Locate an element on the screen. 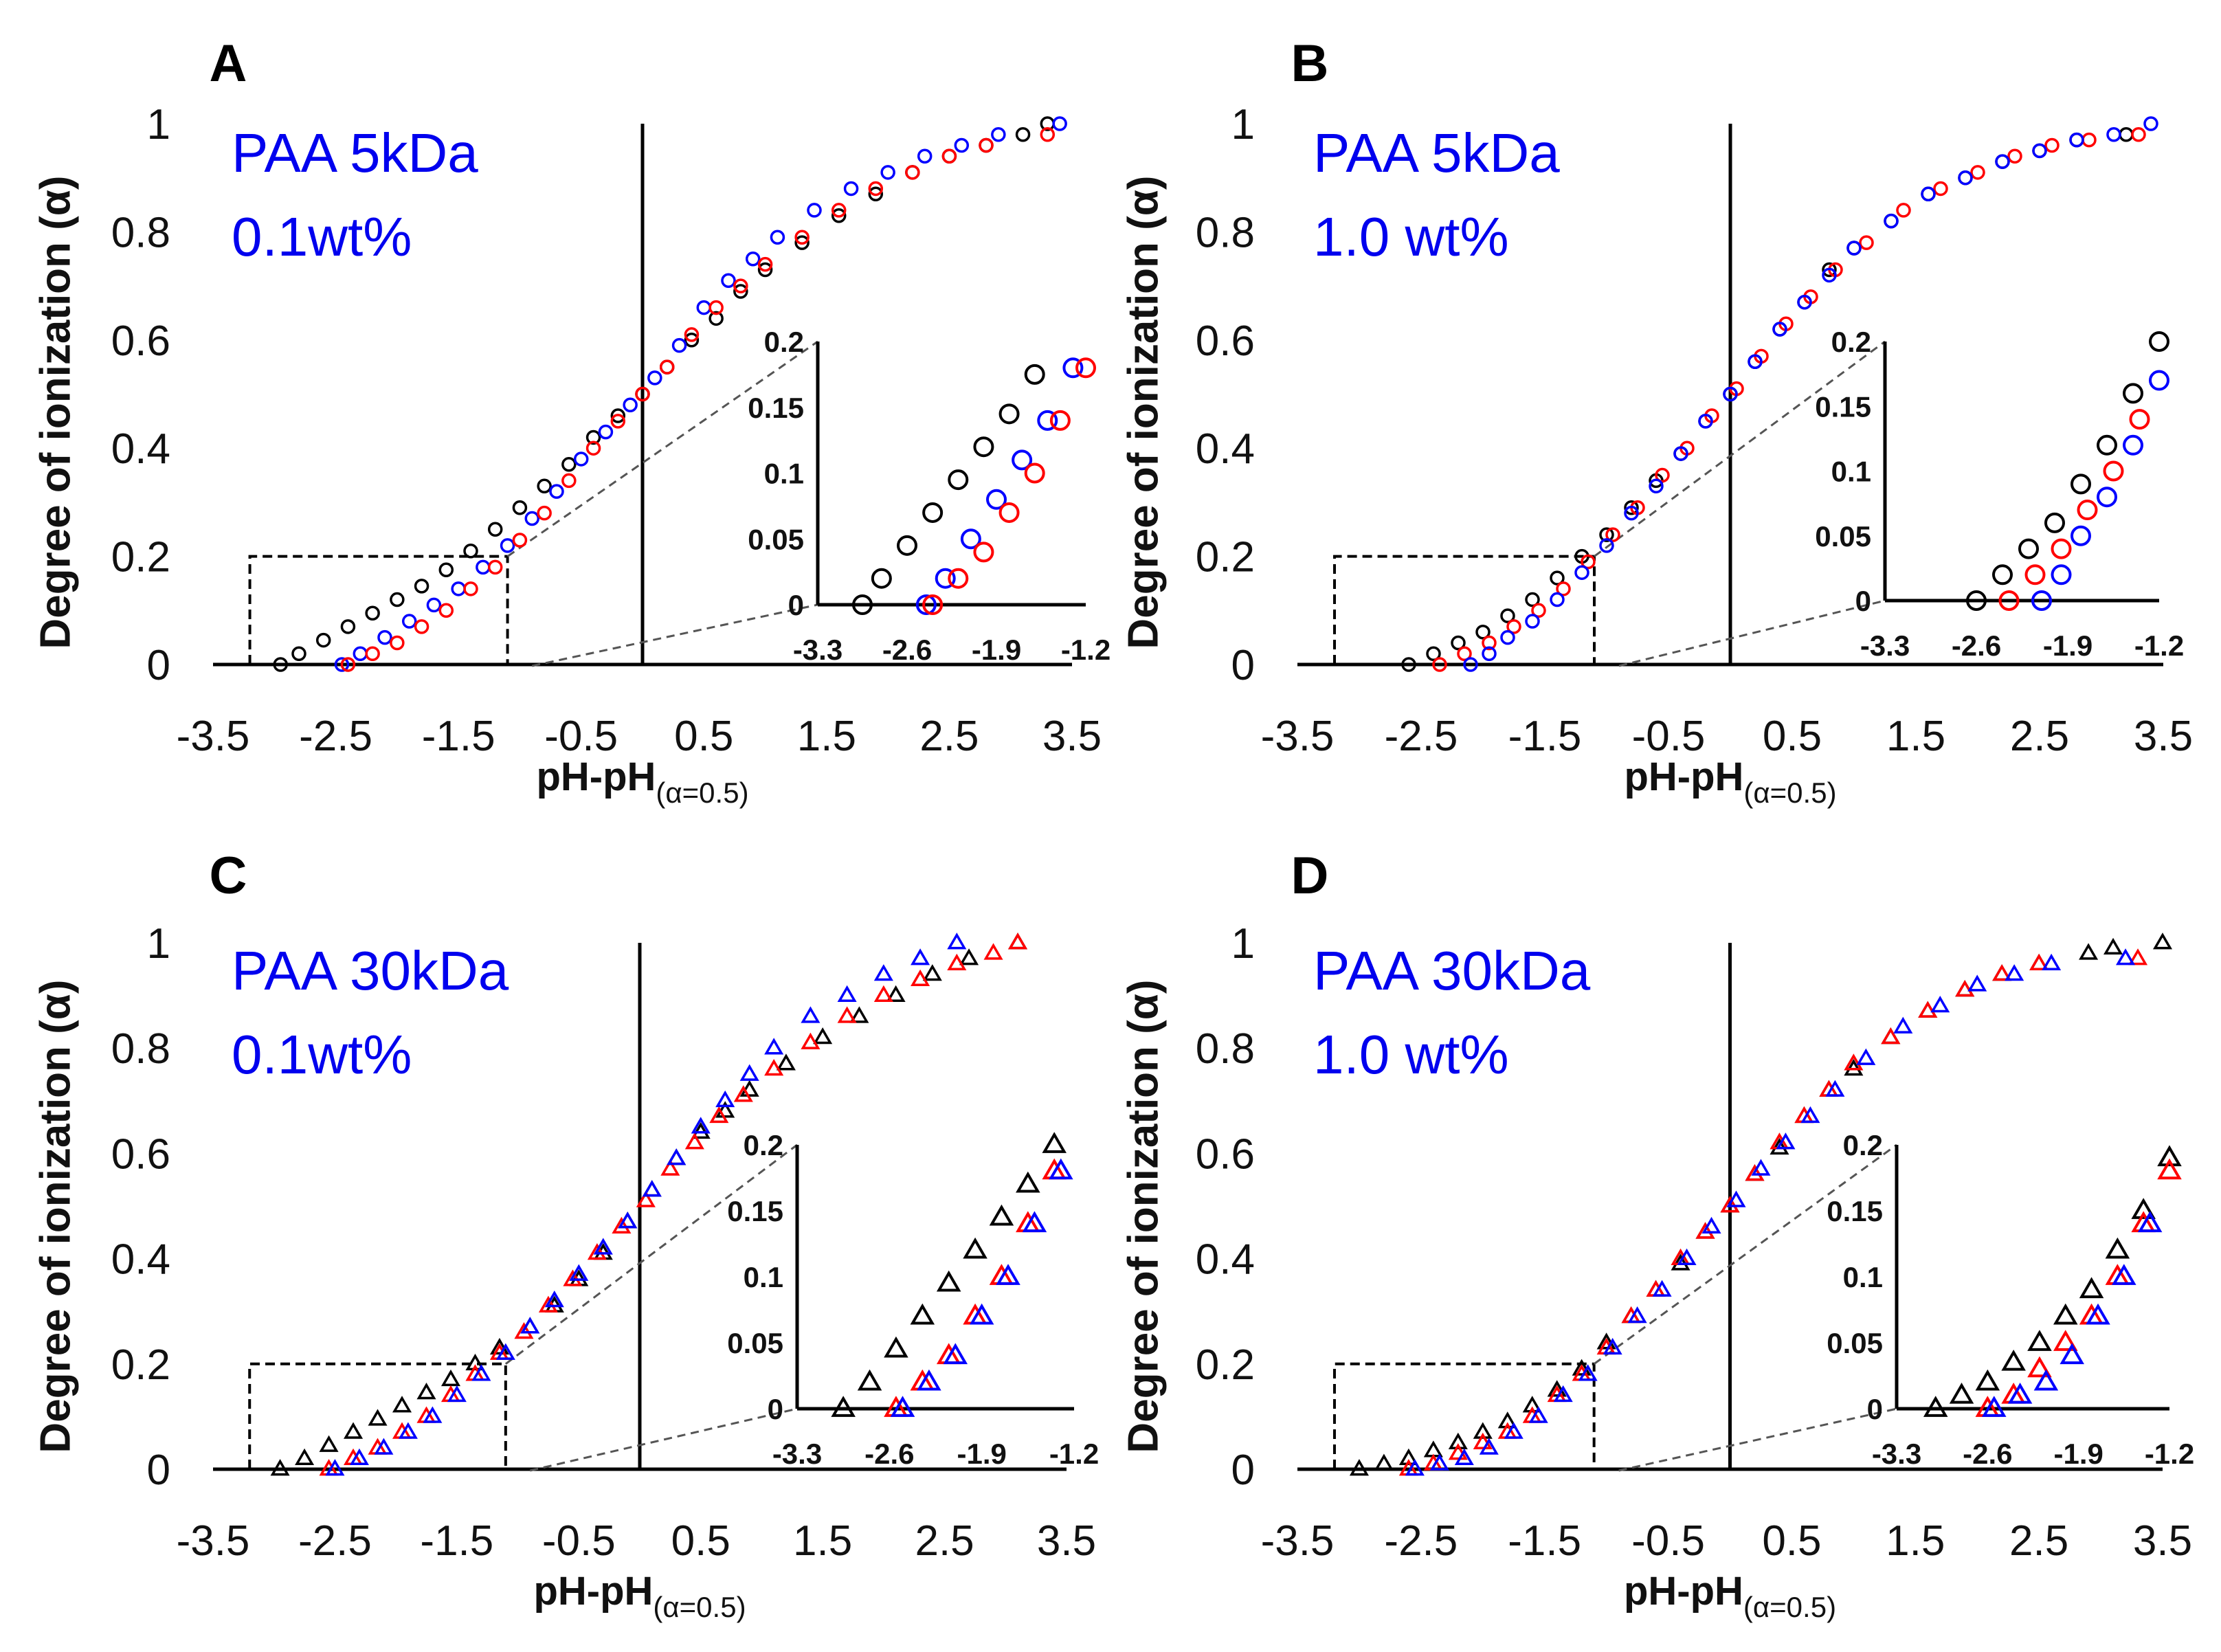 This screenshot has height=1652, width=2221. inset-x-tick-label: -1.2 is located at coordinates (1085, 650).